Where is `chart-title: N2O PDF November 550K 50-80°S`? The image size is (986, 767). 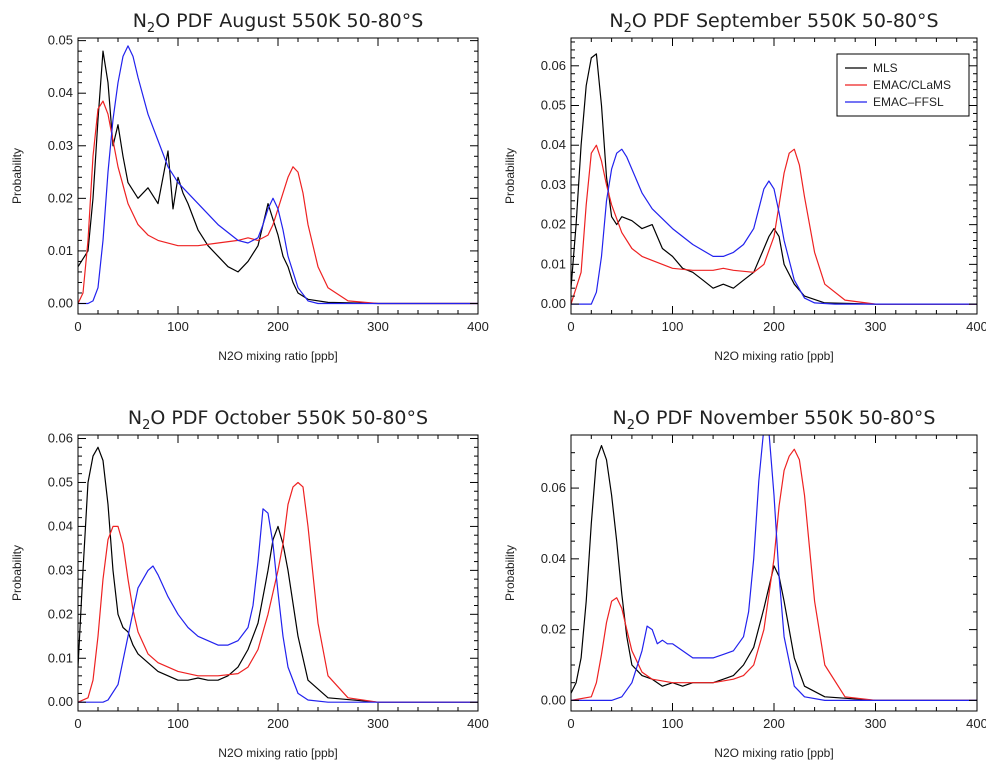 chart-title: N2O PDF November 550K 50-80°S is located at coordinates (774, 420).